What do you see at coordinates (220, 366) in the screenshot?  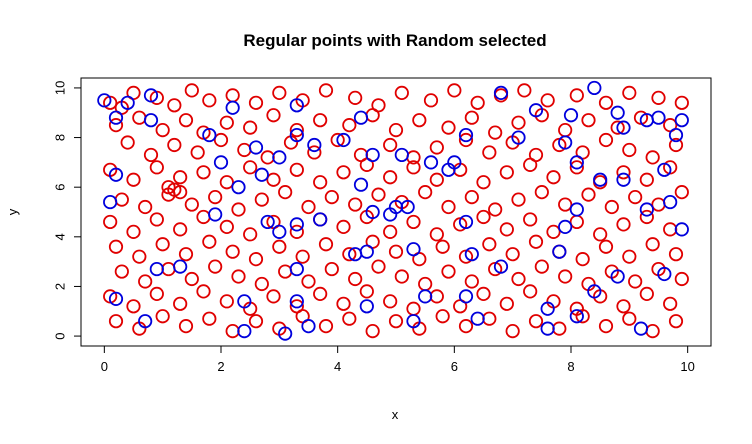 I see `x-tick-label: 2` at bounding box center [220, 366].